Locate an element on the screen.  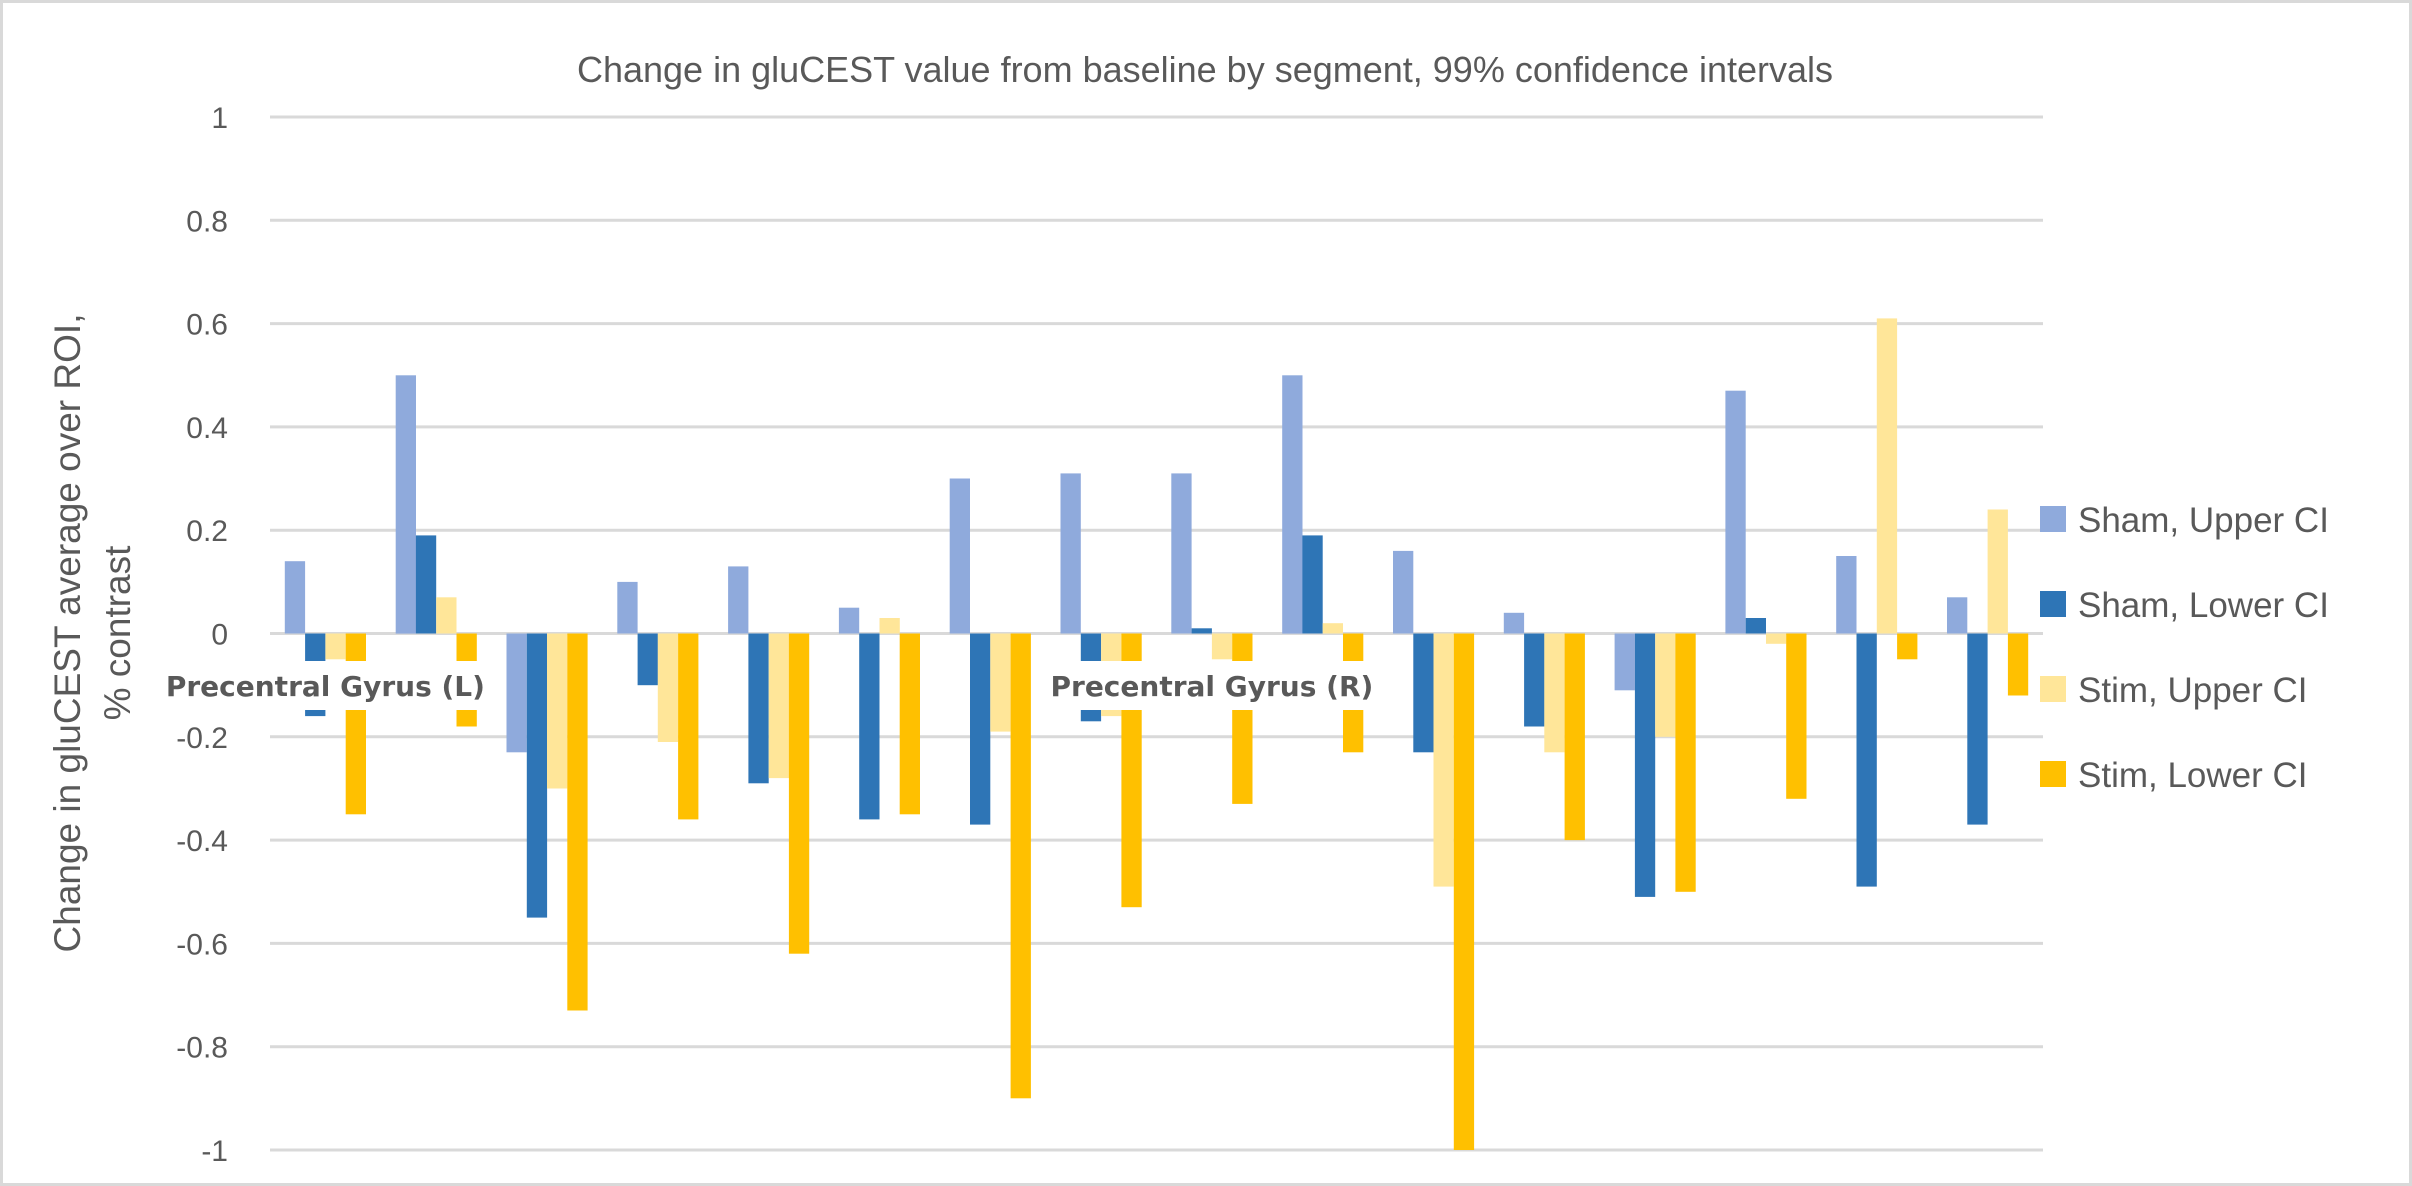
y-tick-label: 0 is located at coordinates (219, 635).